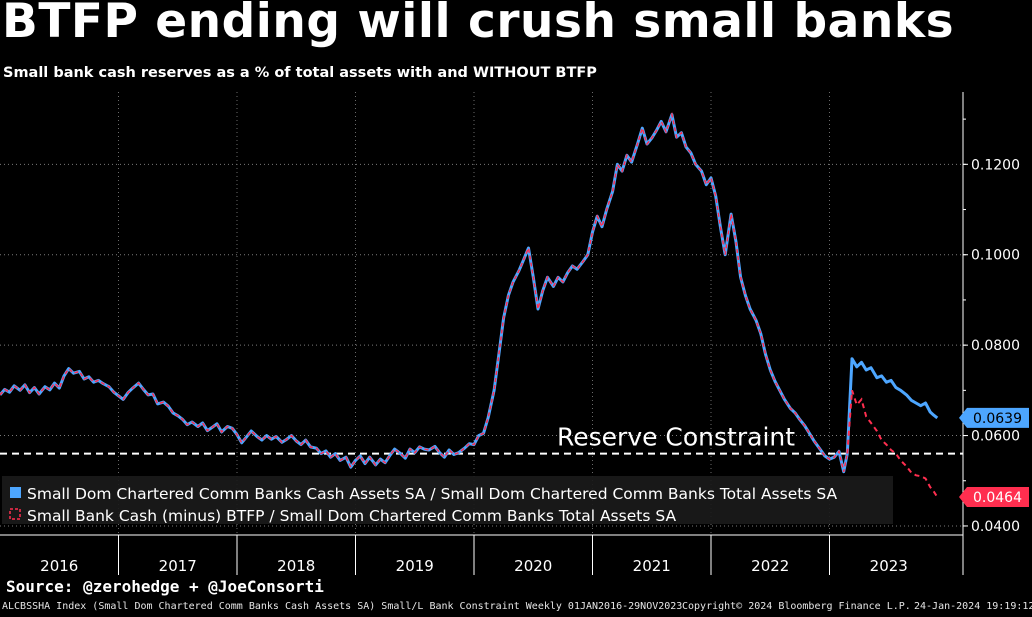  What do you see at coordinates (478, 24) in the screenshot?
I see `chart-title: BTFP ending will crush small banks` at bounding box center [478, 24].